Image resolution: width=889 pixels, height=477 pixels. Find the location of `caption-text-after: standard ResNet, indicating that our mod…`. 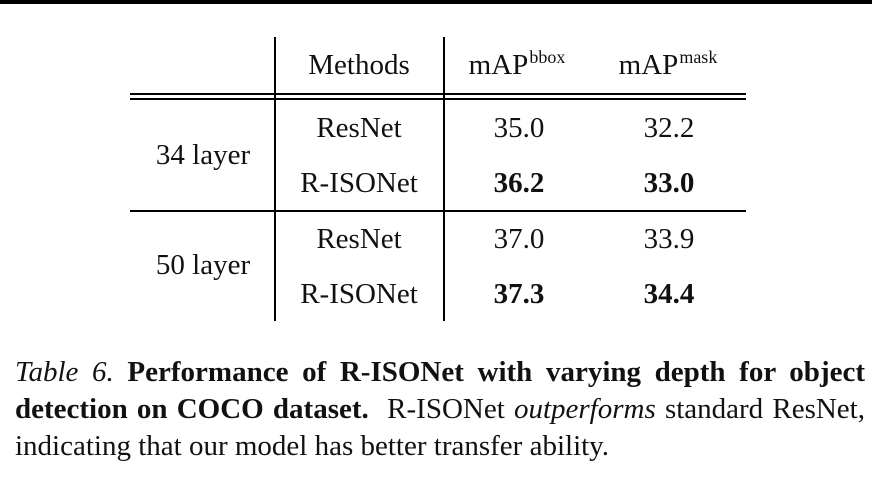

caption-text-after: standard ResNet, indicating that our mod… is located at coordinates (440, 427).